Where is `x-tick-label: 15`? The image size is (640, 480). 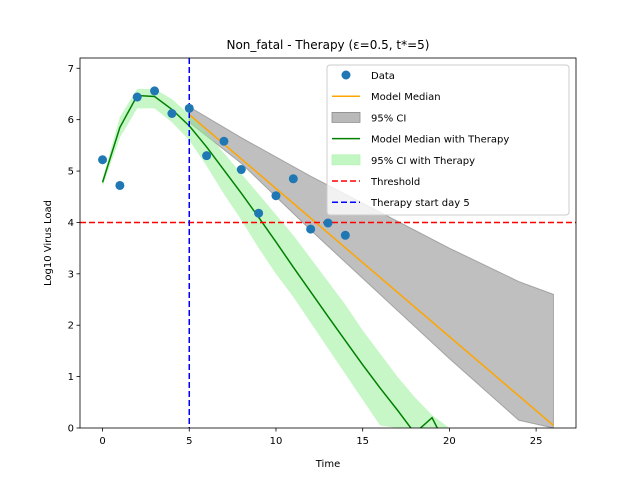 x-tick-label: 15 is located at coordinates (362, 441).